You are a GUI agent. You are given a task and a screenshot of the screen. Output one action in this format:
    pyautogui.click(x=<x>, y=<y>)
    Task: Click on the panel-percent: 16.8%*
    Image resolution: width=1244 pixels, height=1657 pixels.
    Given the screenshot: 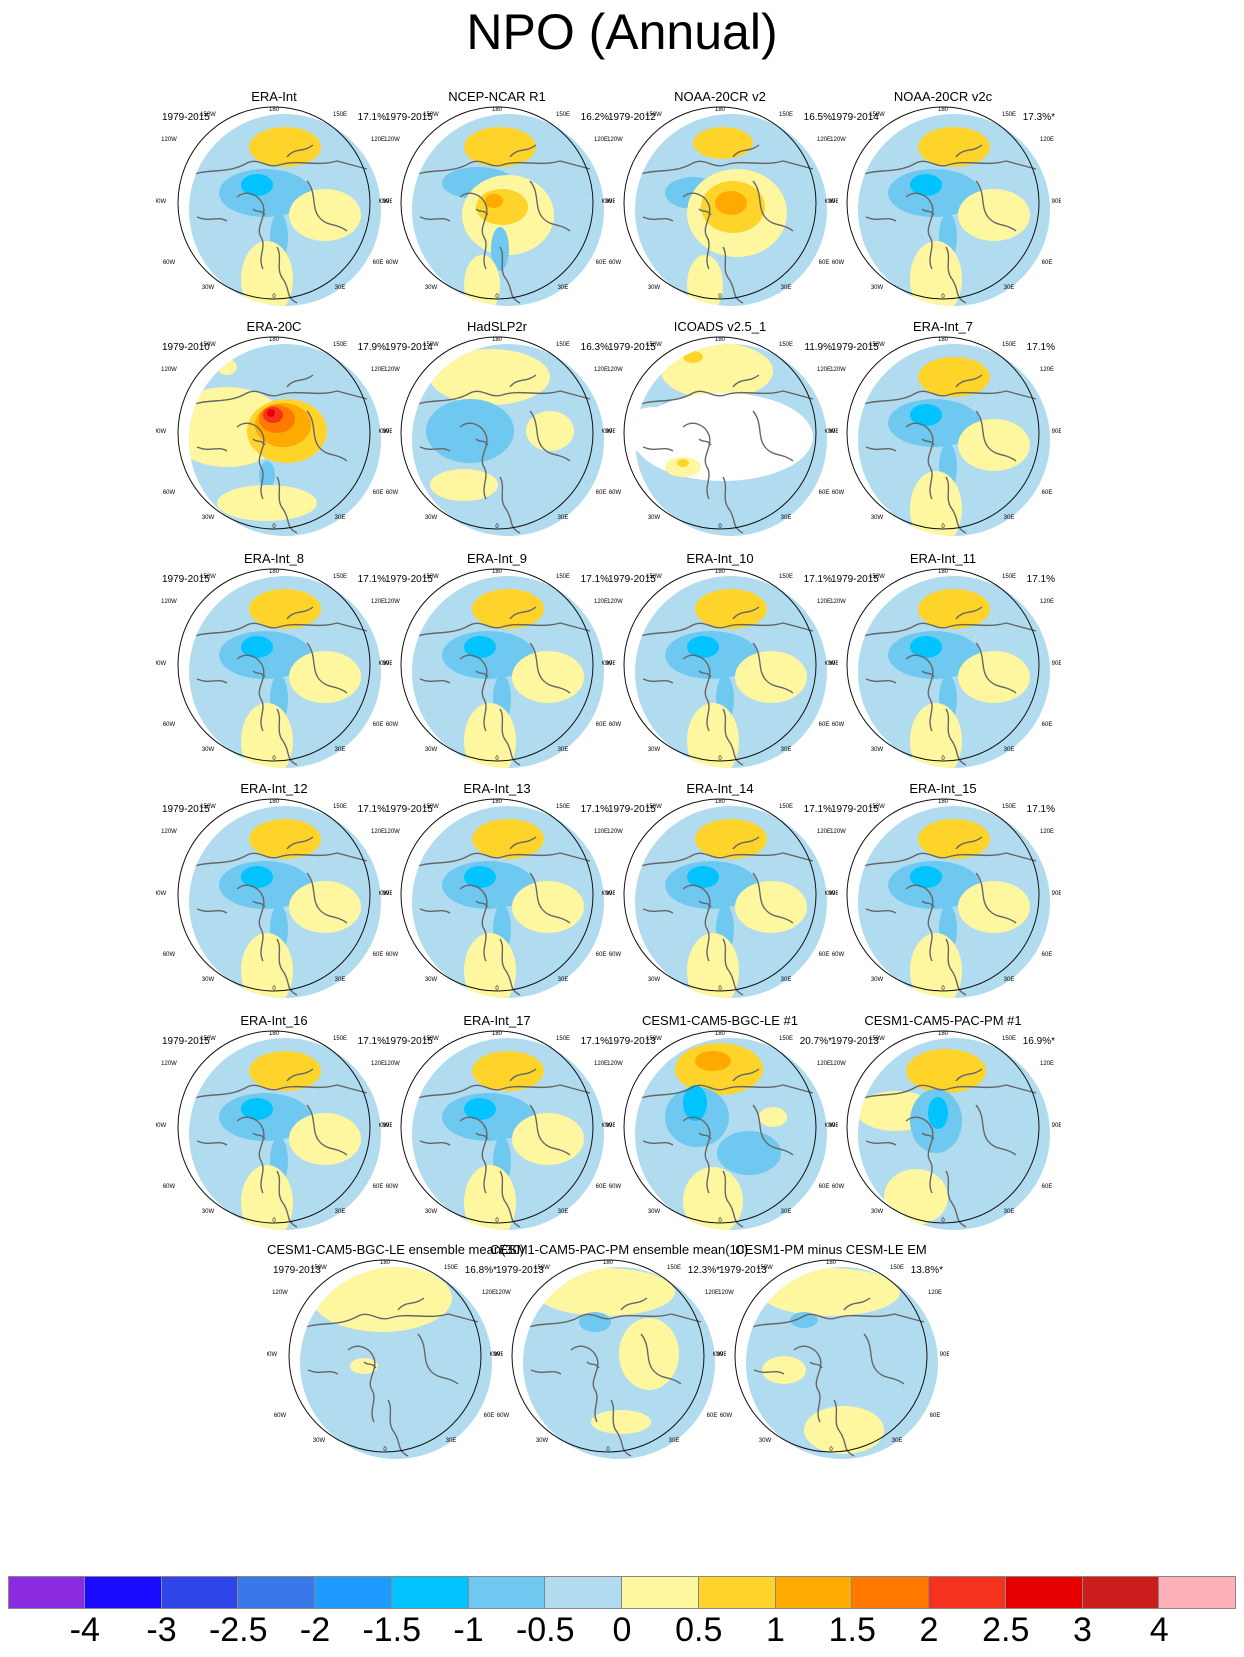 What is the action you would take?
    pyautogui.click(x=480, y=1270)
    